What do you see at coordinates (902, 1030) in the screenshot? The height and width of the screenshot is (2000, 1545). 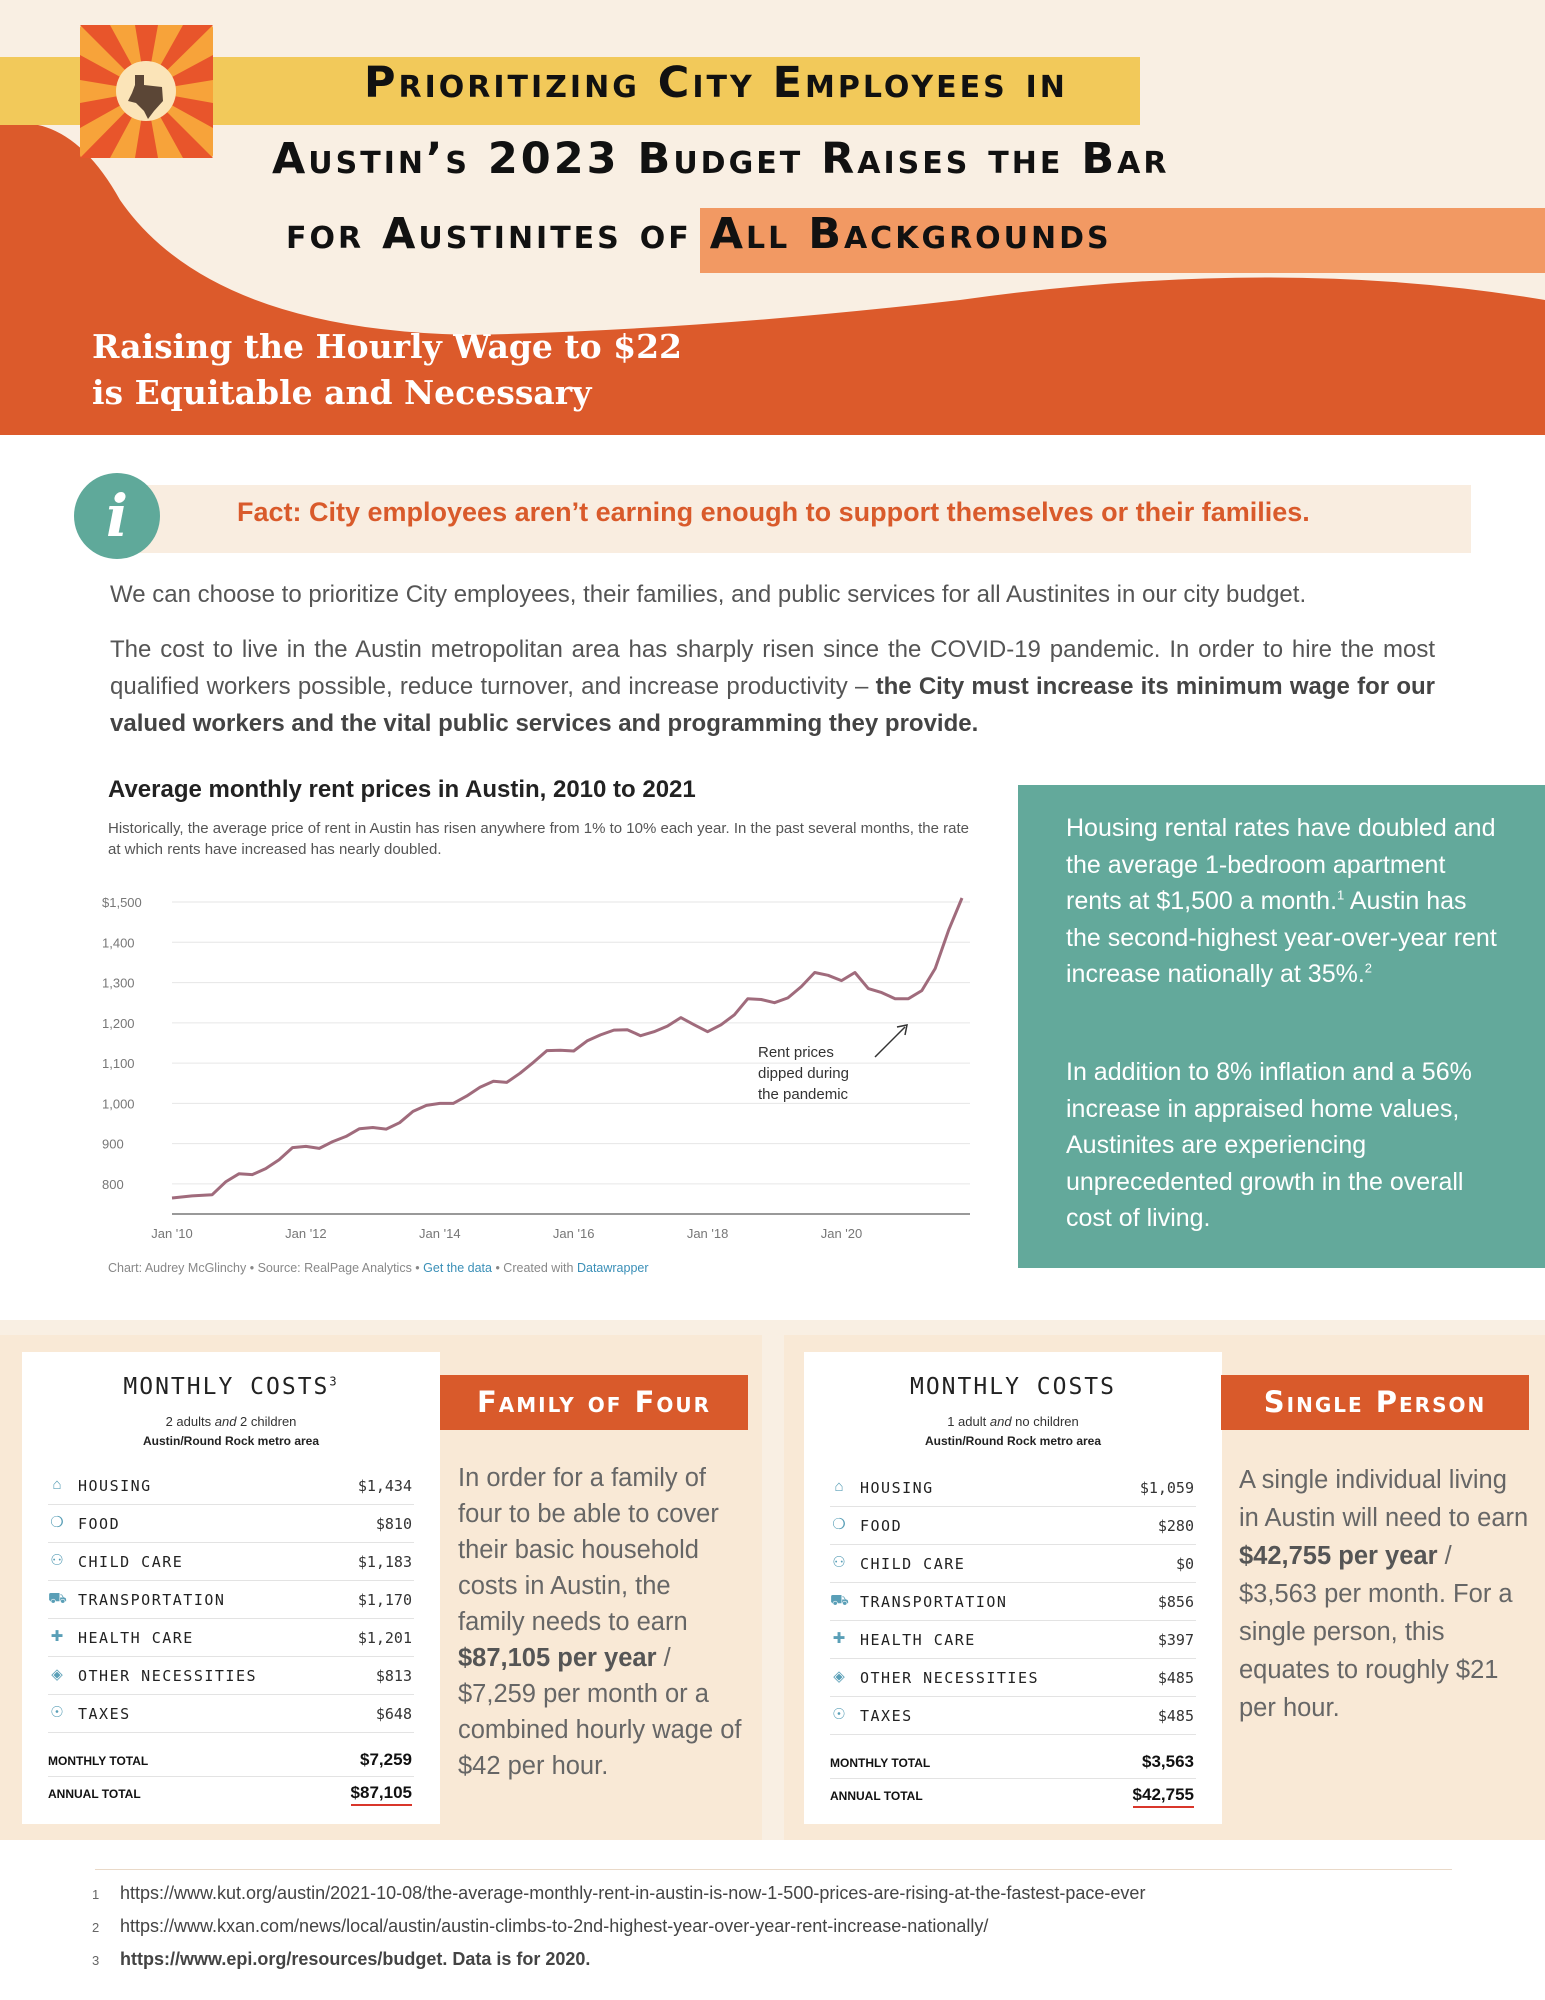 I see `annotation-arrowhead` at bounding box center [902, 1030].